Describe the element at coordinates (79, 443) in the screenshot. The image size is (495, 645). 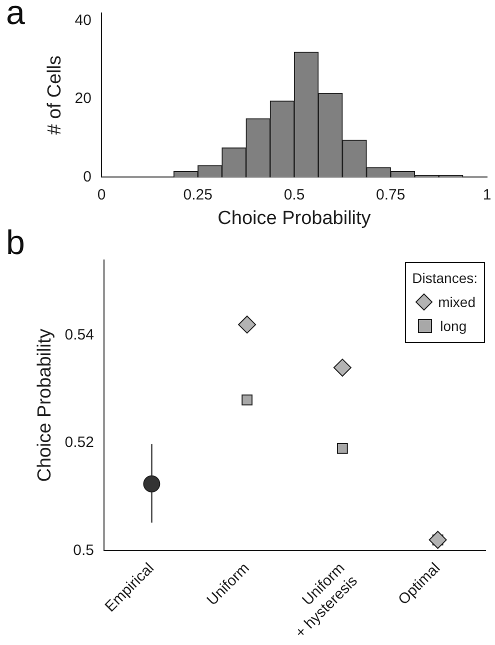
I see `y-tick-label: 0.52` at that location.